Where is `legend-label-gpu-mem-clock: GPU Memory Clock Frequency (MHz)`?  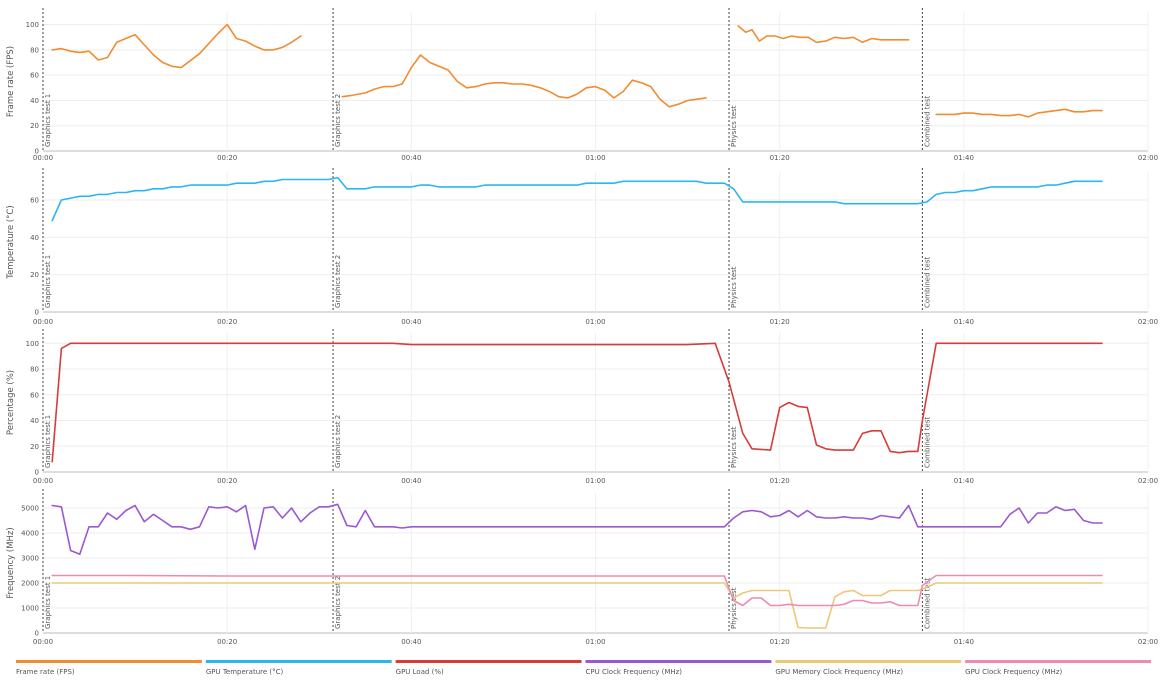
legend-label-gpu-mem-clock: GPU Memory Clock Frequency (MHz) is located at coordinates (839, 672).